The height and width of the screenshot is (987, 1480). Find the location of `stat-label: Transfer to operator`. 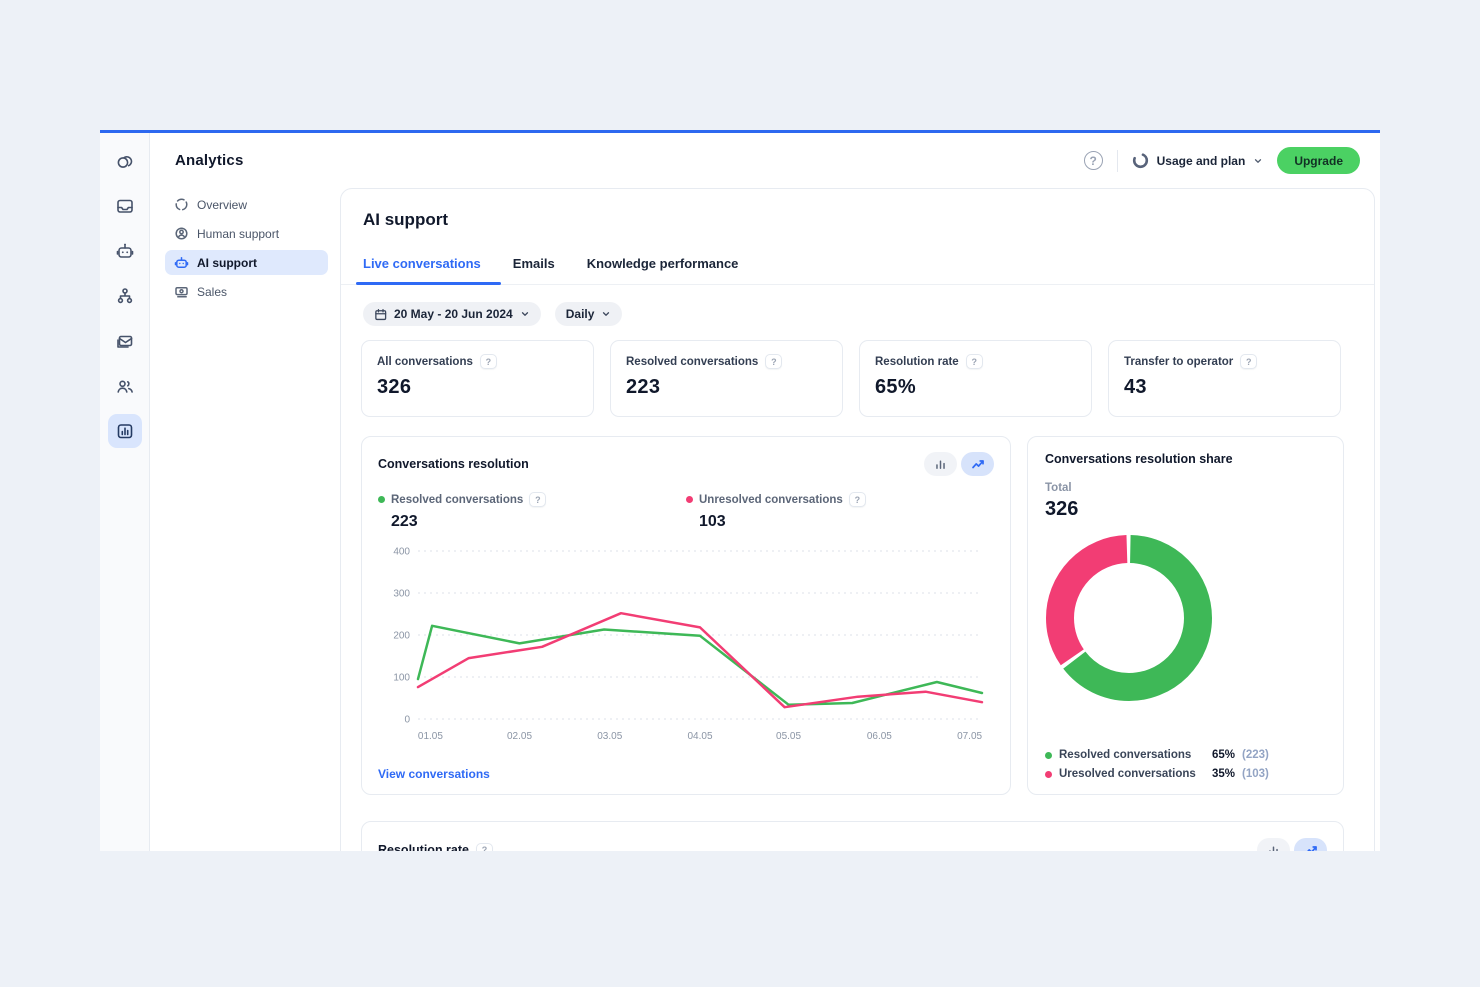

stat-label: Transfer to operator is located at coordinates (1179, 361).